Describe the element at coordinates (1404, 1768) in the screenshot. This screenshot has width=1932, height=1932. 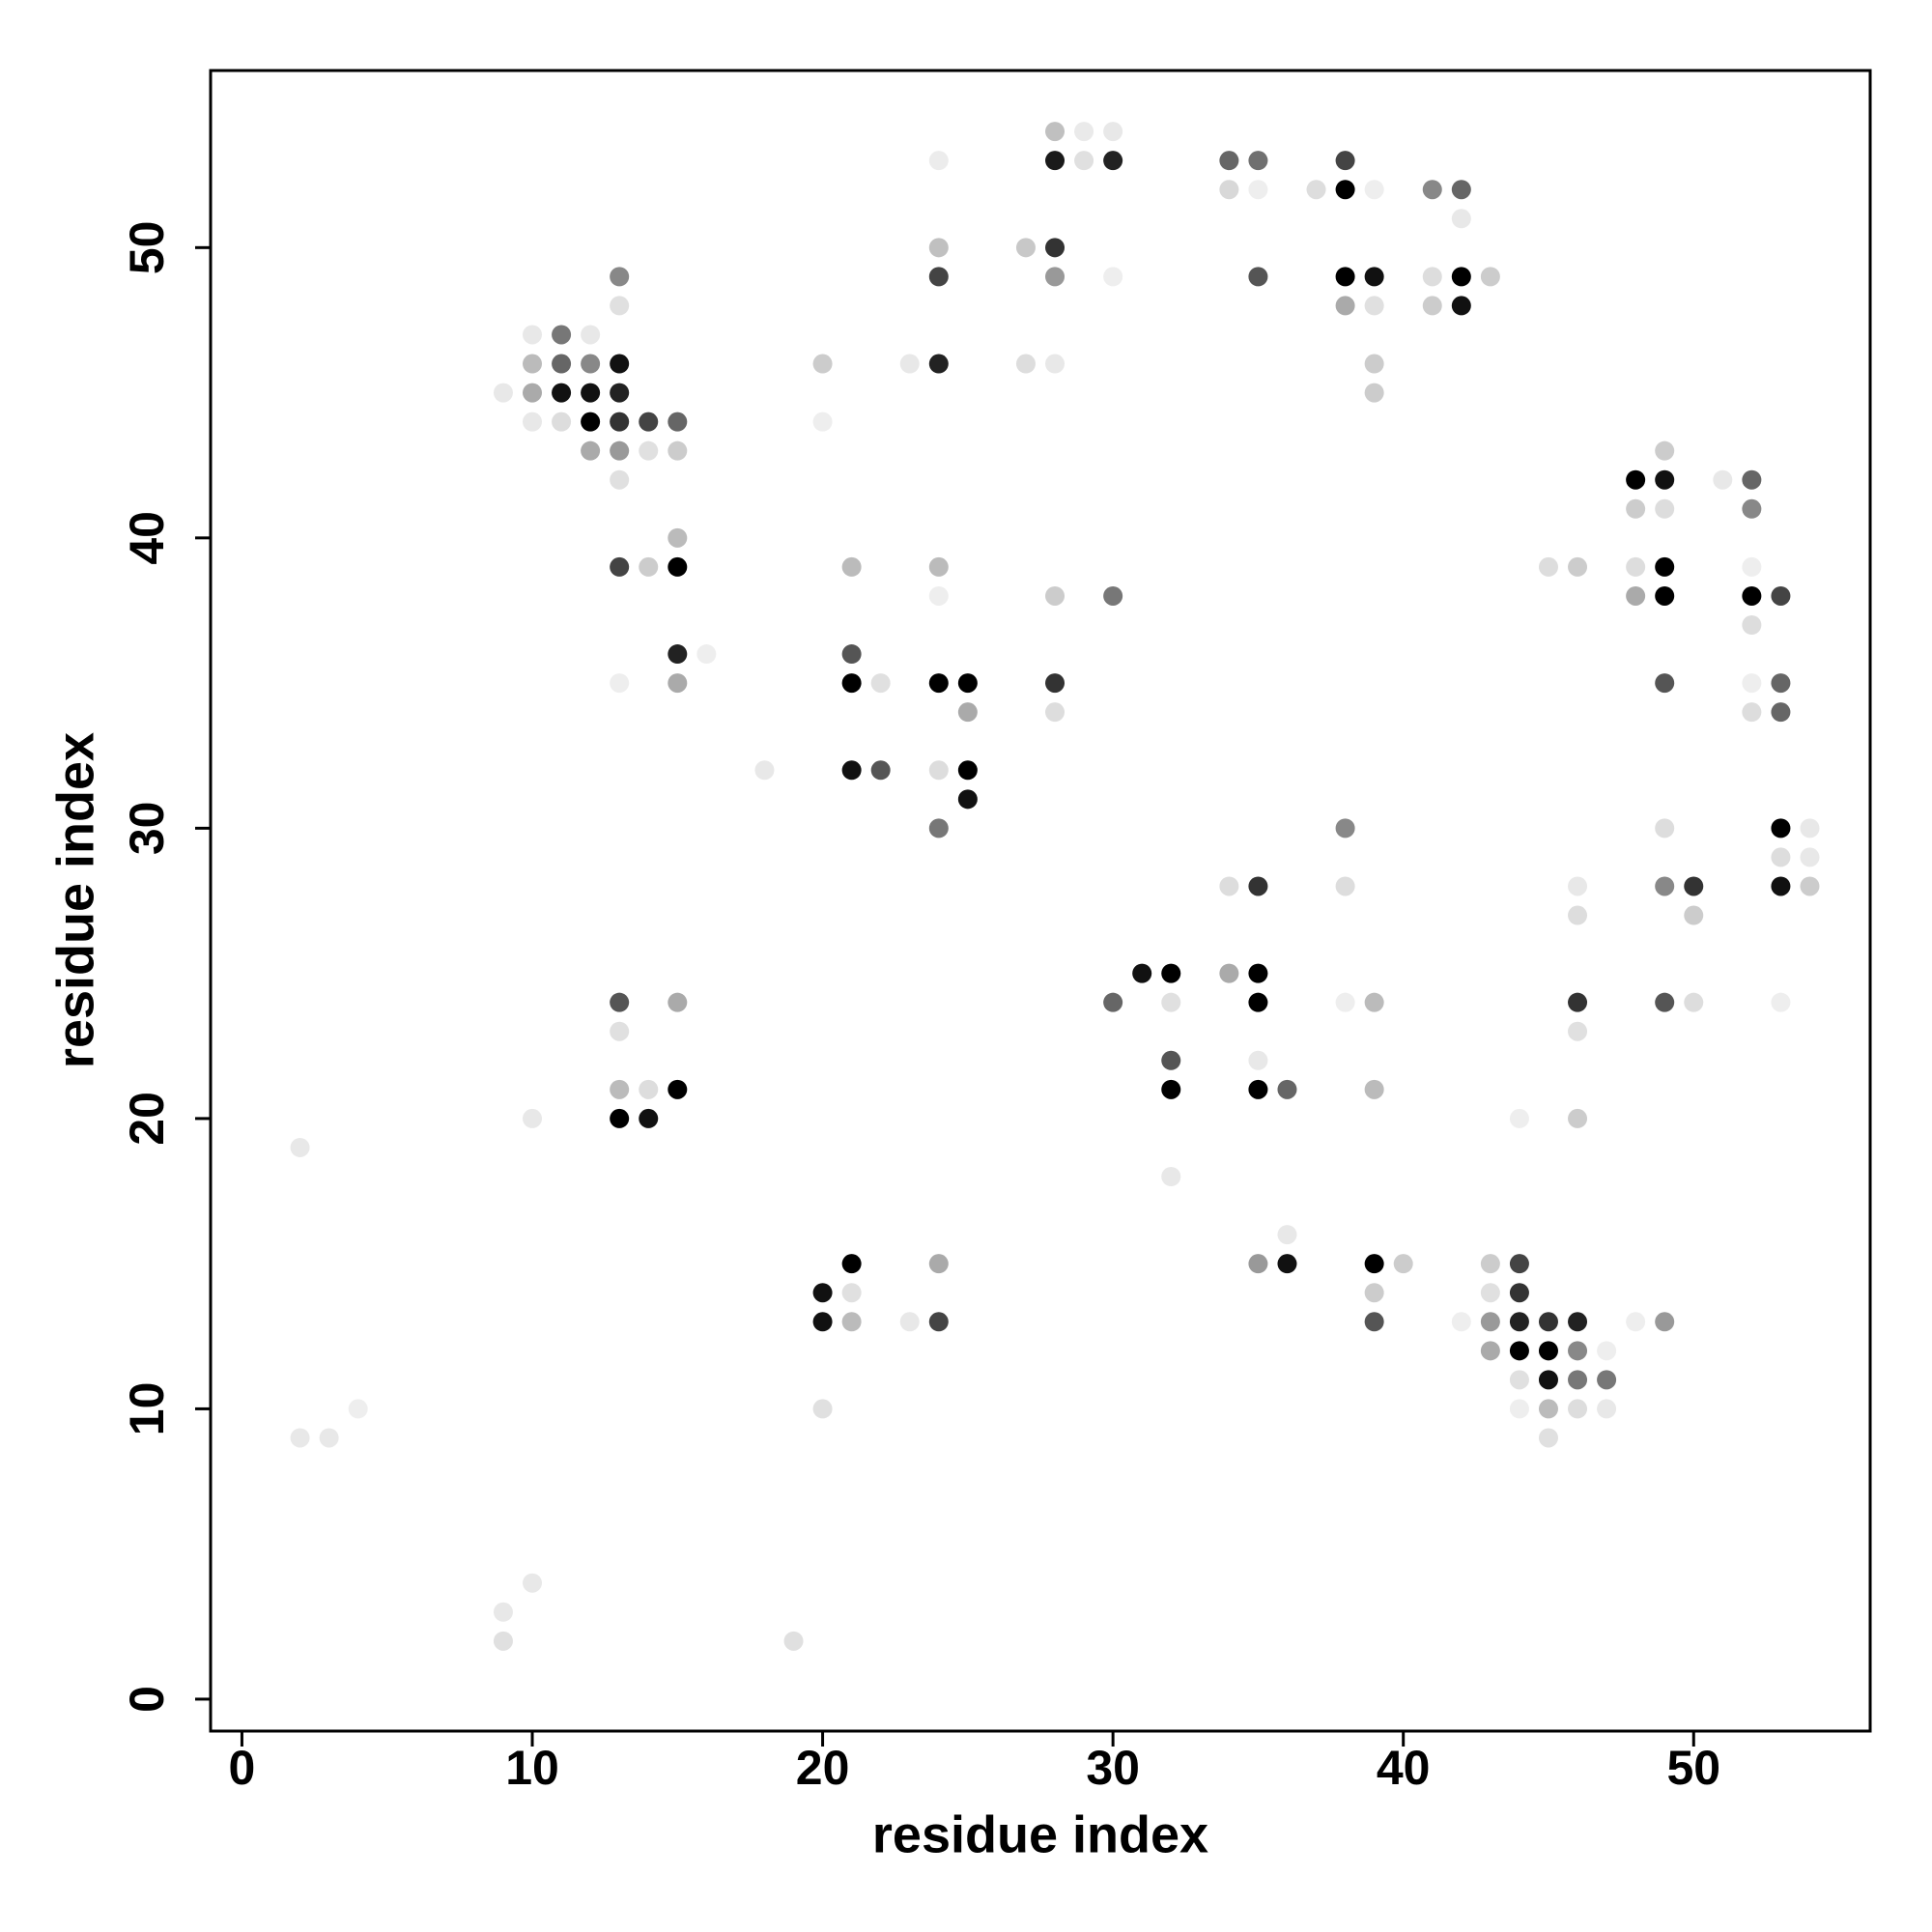
I see `x-tick-label: 40` at that location.